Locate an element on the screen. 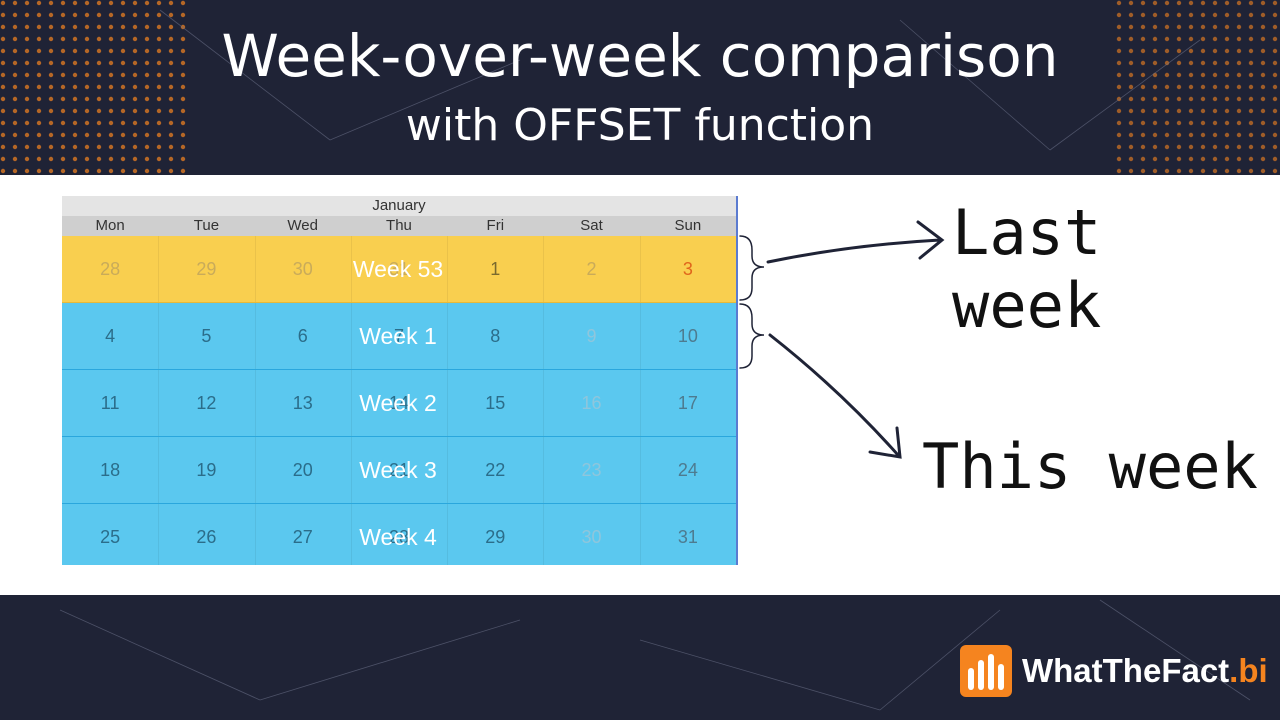 This screenshot has width=1280, height=720. week-row: 18 19 20 21 22 23 24 Week 3 is located at coordinates (399, 470).